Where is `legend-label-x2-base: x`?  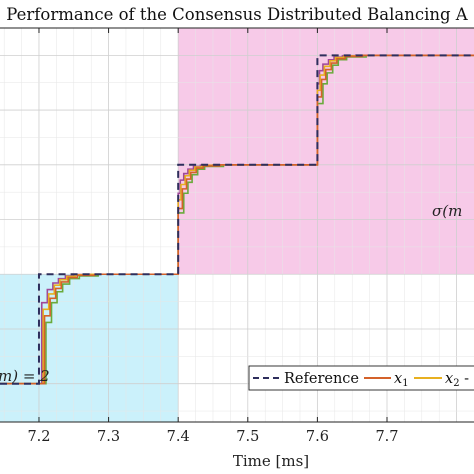
legend-label-x2-base: x is located at coordinates (449, 379).